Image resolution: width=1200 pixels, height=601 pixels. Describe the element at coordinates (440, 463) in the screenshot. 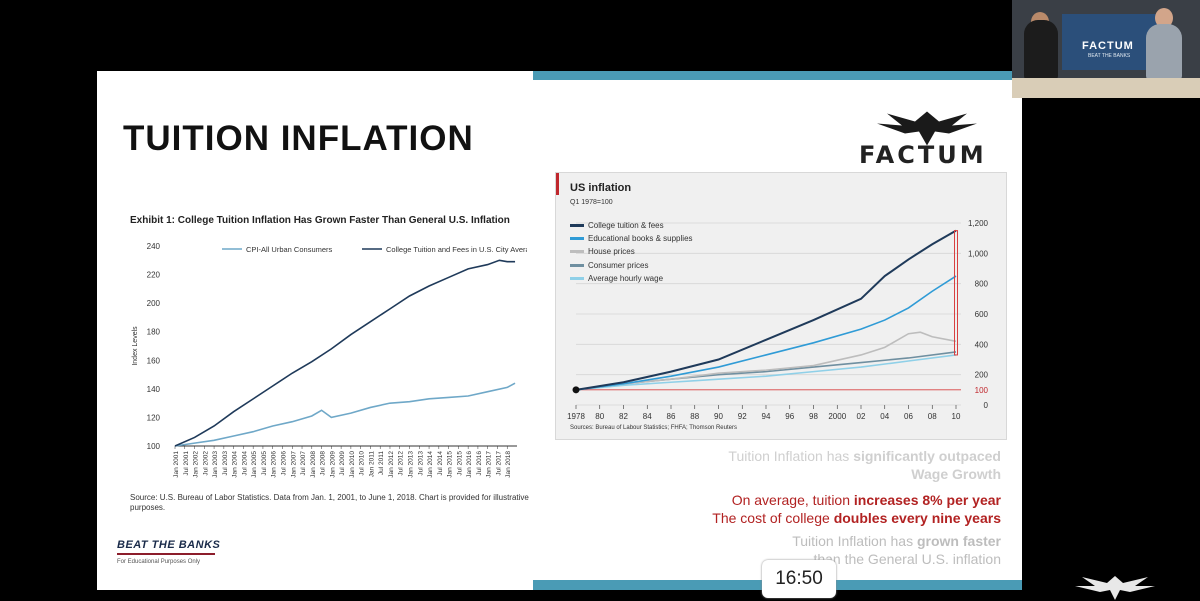

I see `x-tick-label: Jul 2014` at that location.